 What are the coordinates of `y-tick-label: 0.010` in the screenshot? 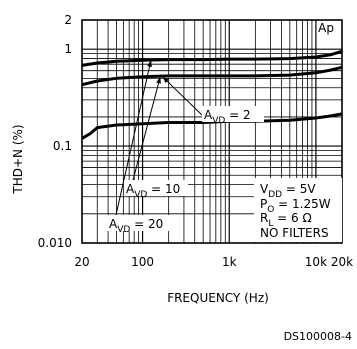 It's located at (55, 243).